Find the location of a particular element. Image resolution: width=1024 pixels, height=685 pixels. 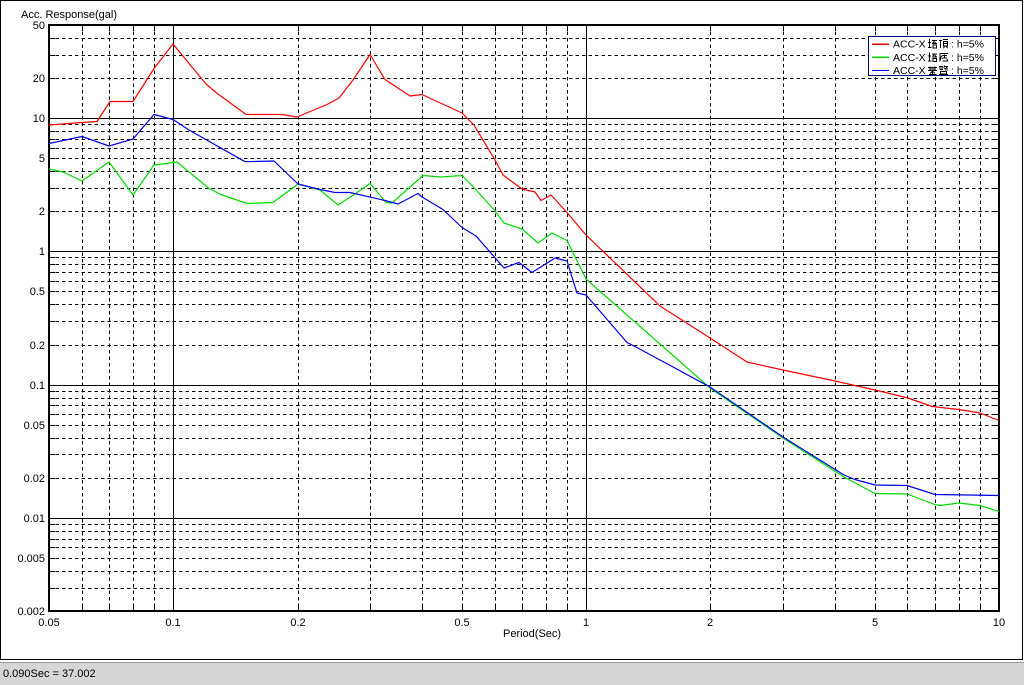

svg-text: 0.02 is located at coordinates (34, 479).